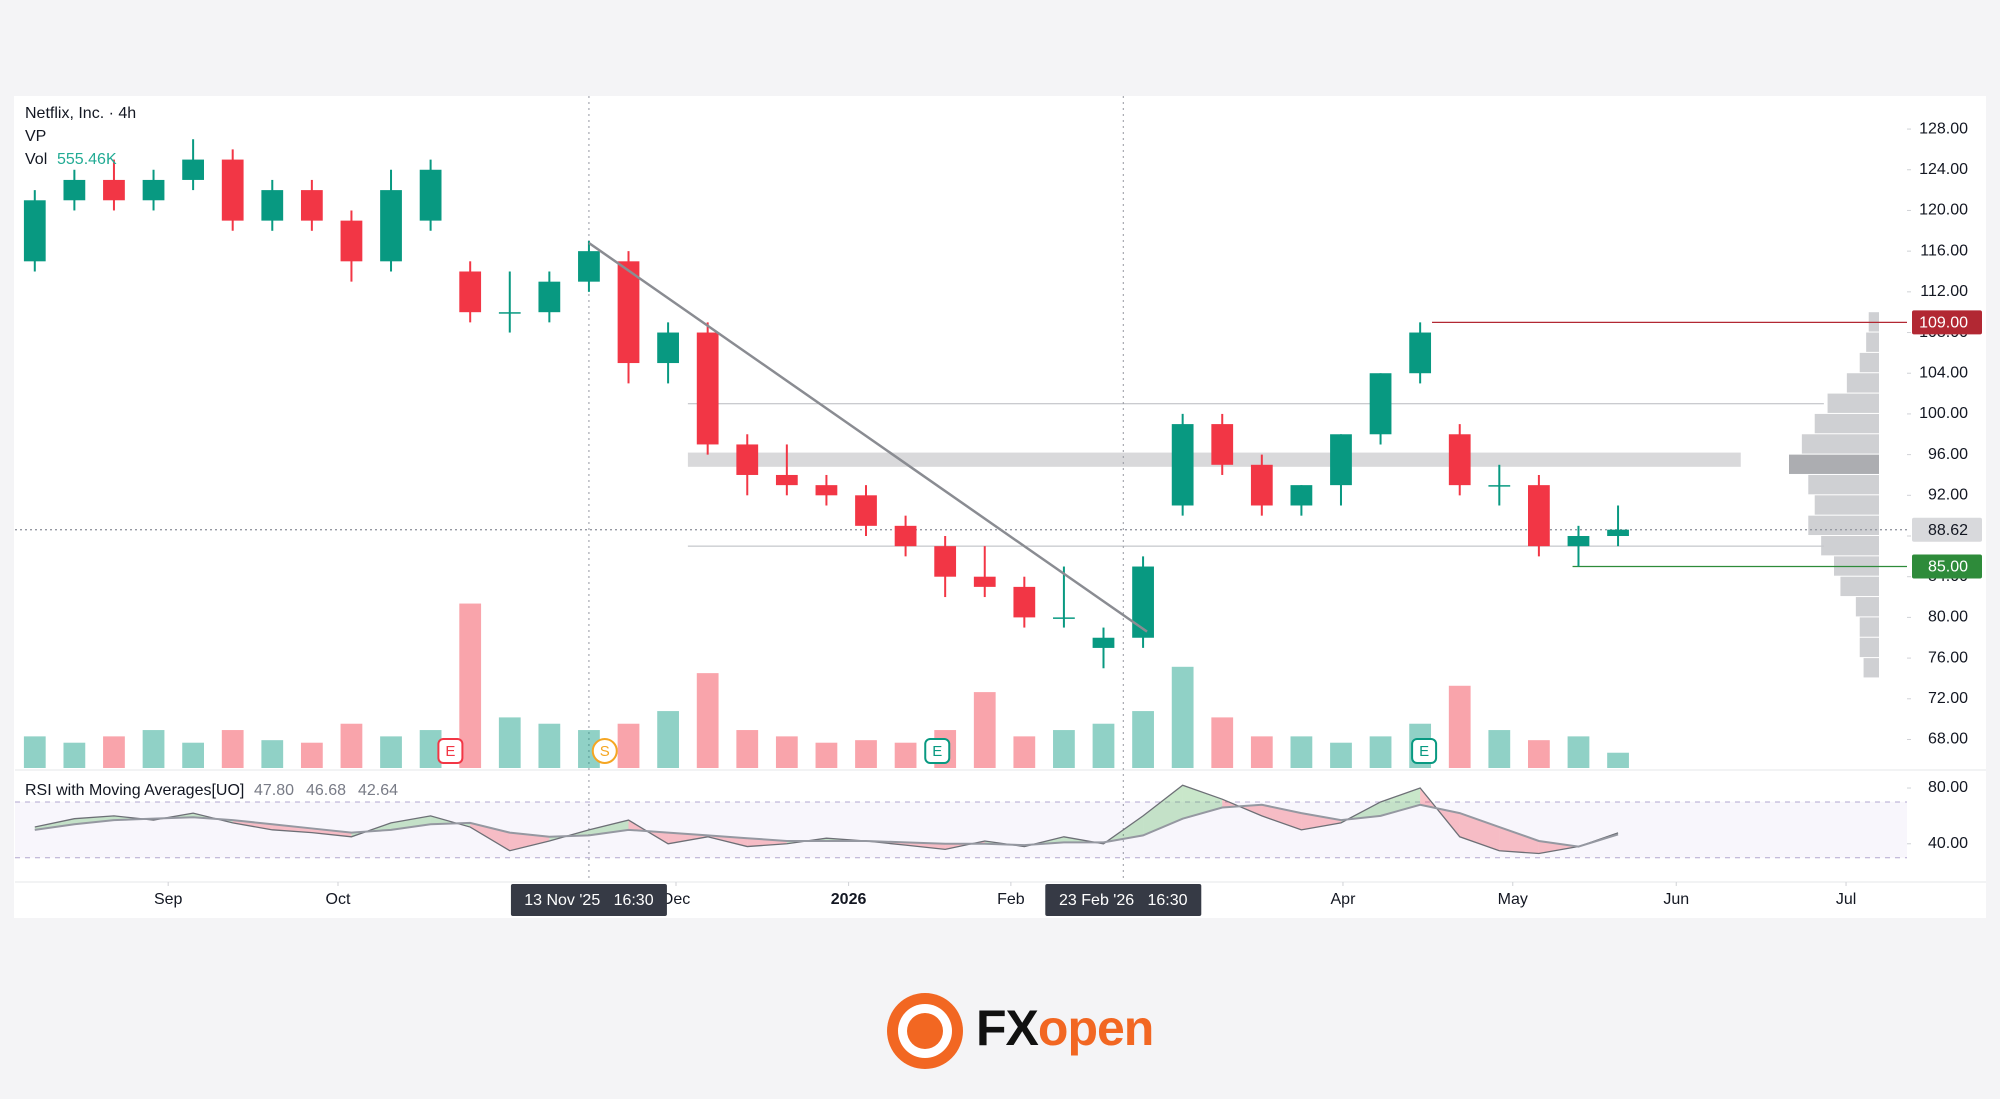  I want to click on y-tick-label: 124.00, so click(1943, 169).